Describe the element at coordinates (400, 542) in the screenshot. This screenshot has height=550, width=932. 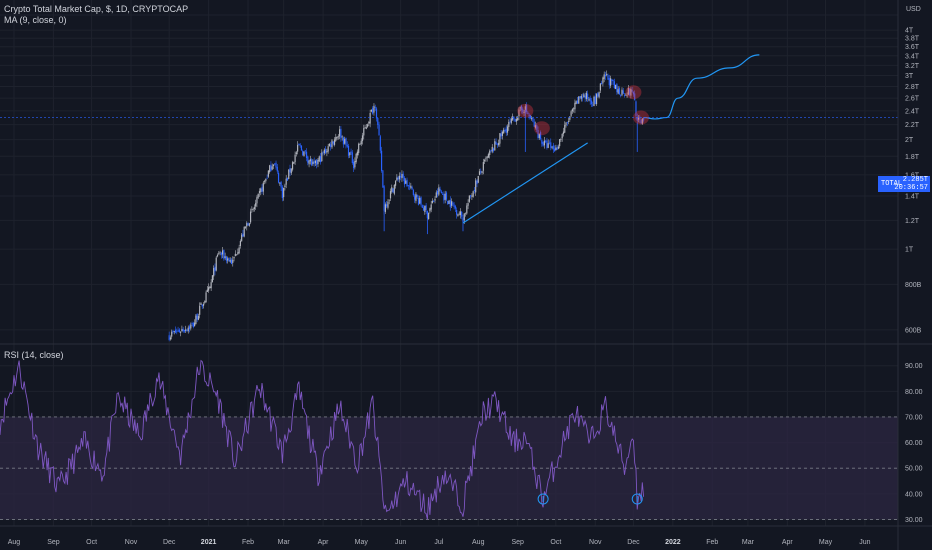
I see `time-tick-label: Jun` at that location.